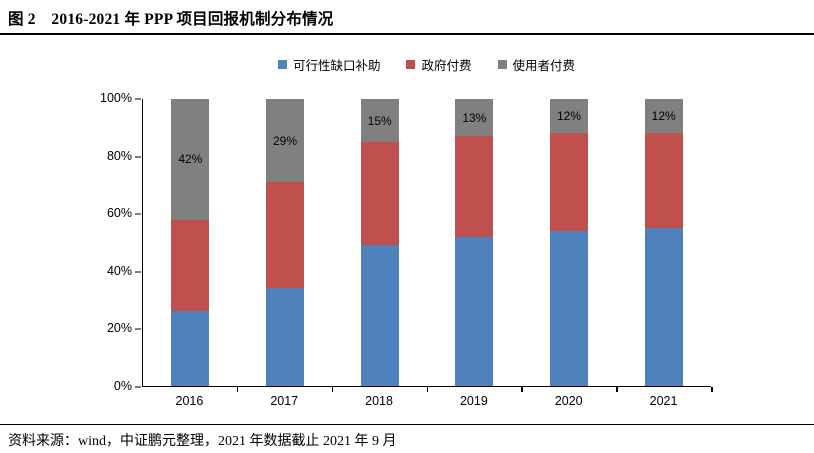  I want to click on bar-segment: 15%, so click(379, 121).